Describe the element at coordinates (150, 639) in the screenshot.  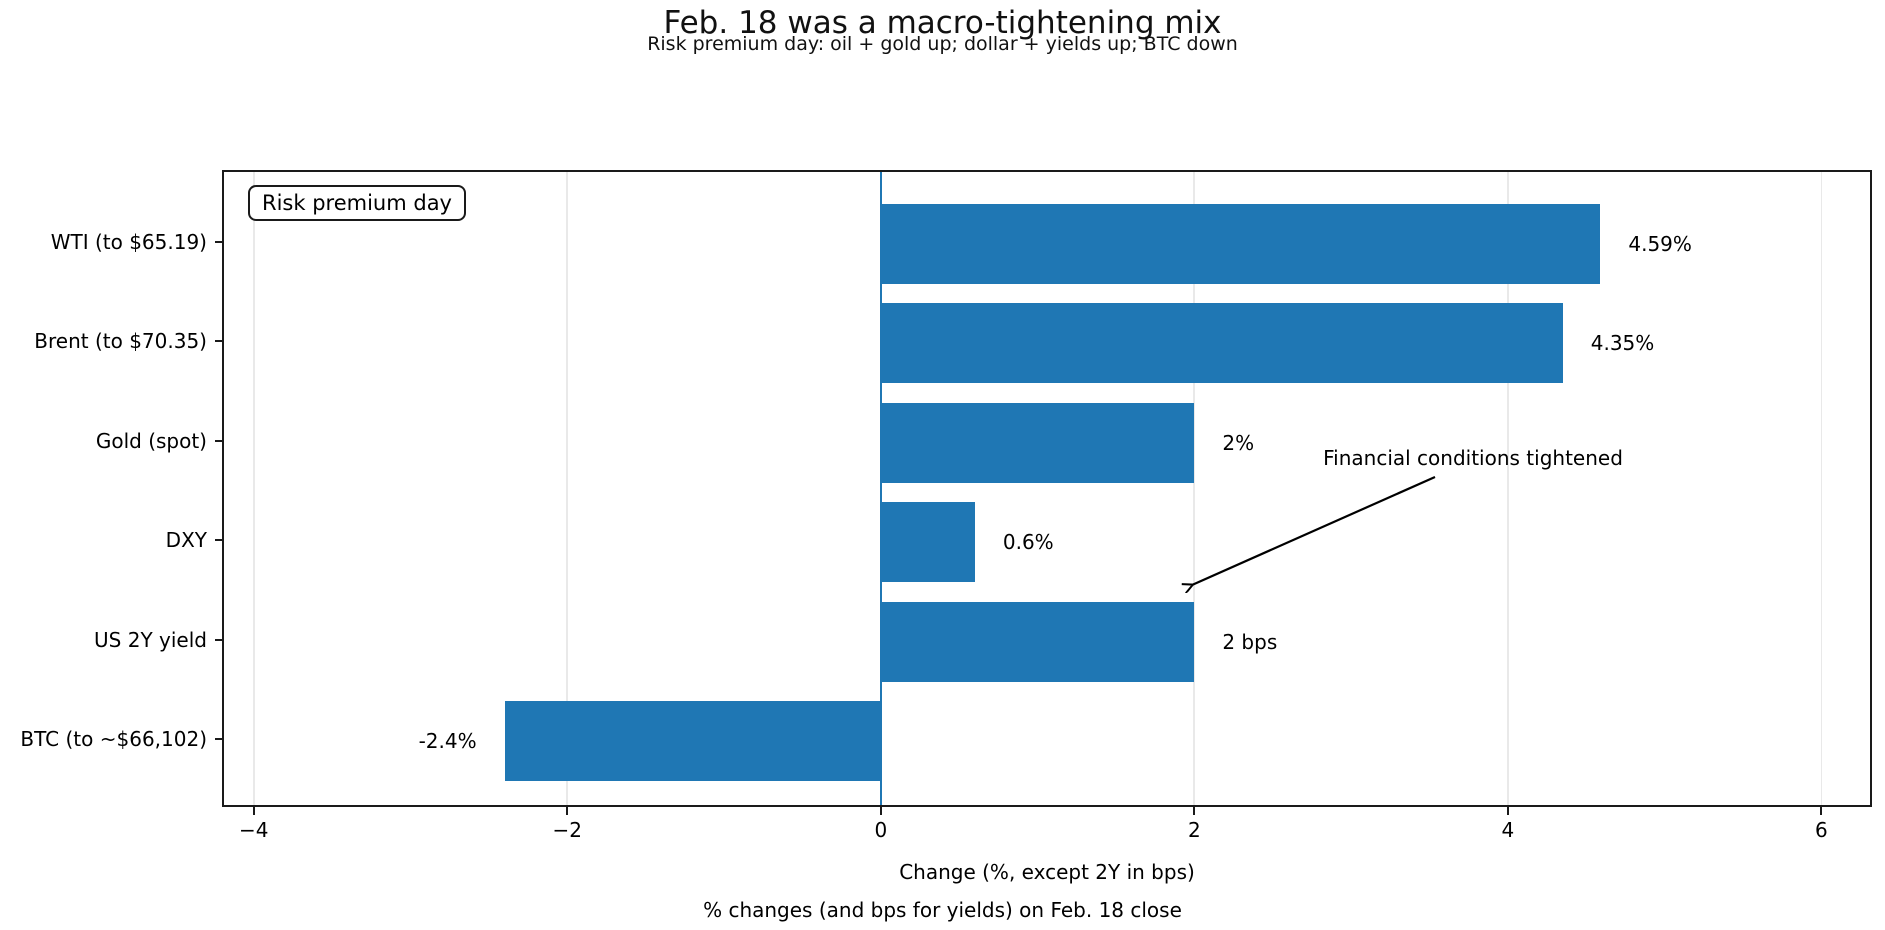
I see `category-label-us-2y-yield: US 2Y yield` at that location.